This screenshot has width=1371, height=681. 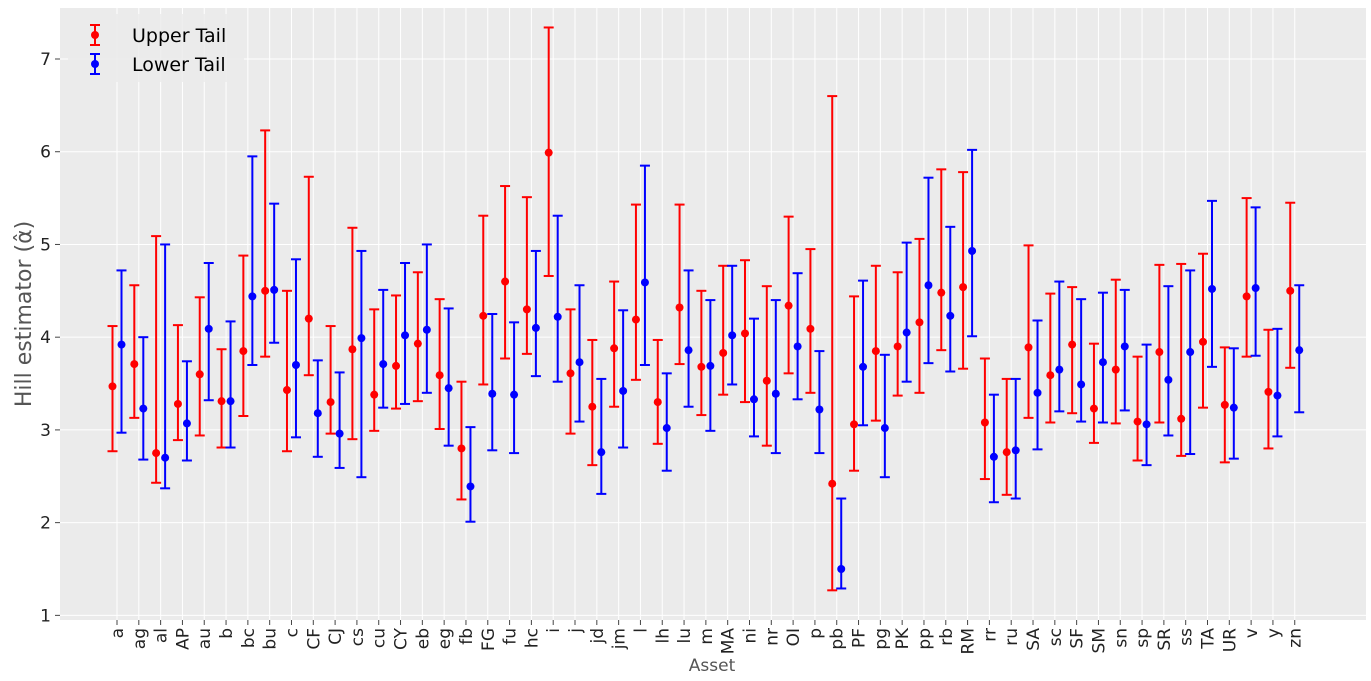 What do you see at coordinates (205, 638) in the screenshot?
I see `x-tick-label: au` at bounding box center [205, 638].